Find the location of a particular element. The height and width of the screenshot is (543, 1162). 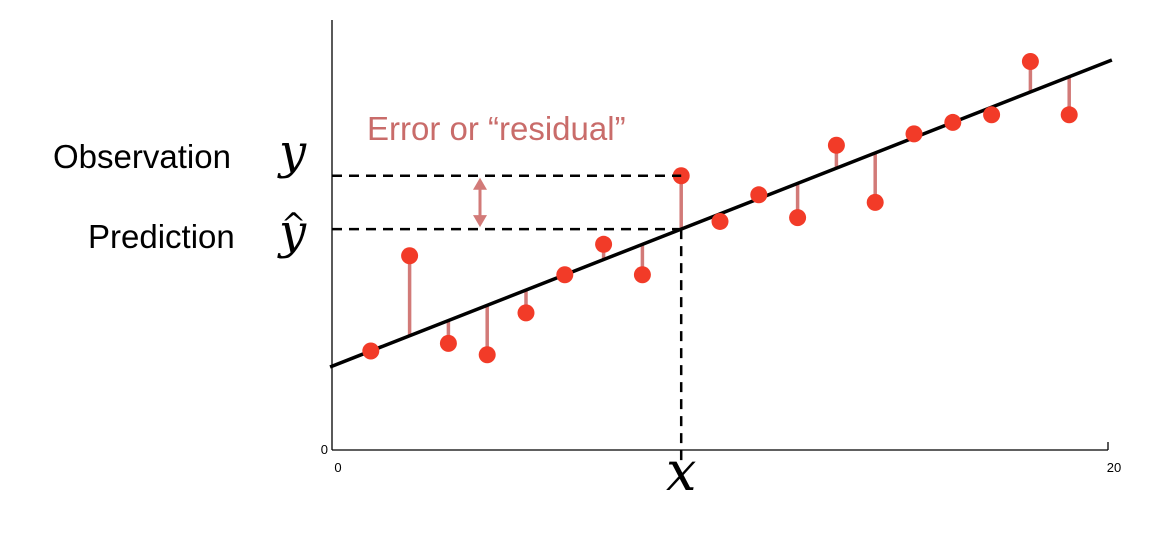

error-label: Error or “residual” is located at coordinates (496, 128).